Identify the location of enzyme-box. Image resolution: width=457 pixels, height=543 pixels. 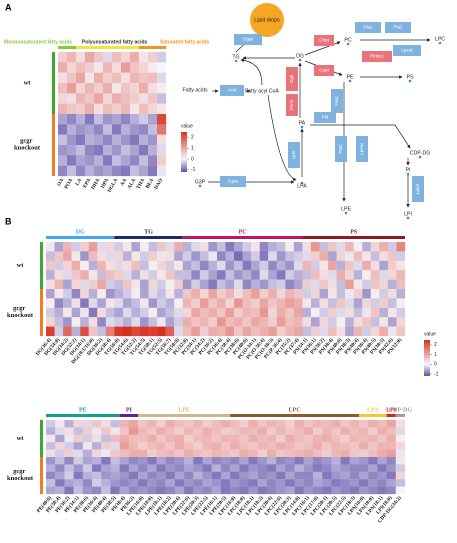
(292, 79).